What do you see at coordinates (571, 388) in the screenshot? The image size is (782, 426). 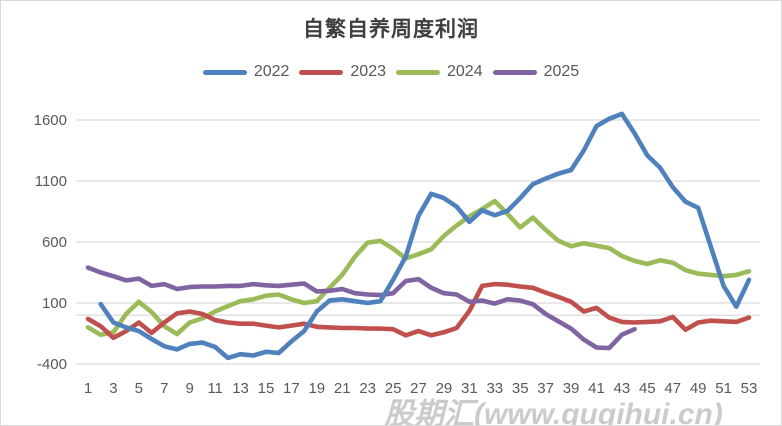 I see `x-tick-label: 39` at bounding box center [571, 388].